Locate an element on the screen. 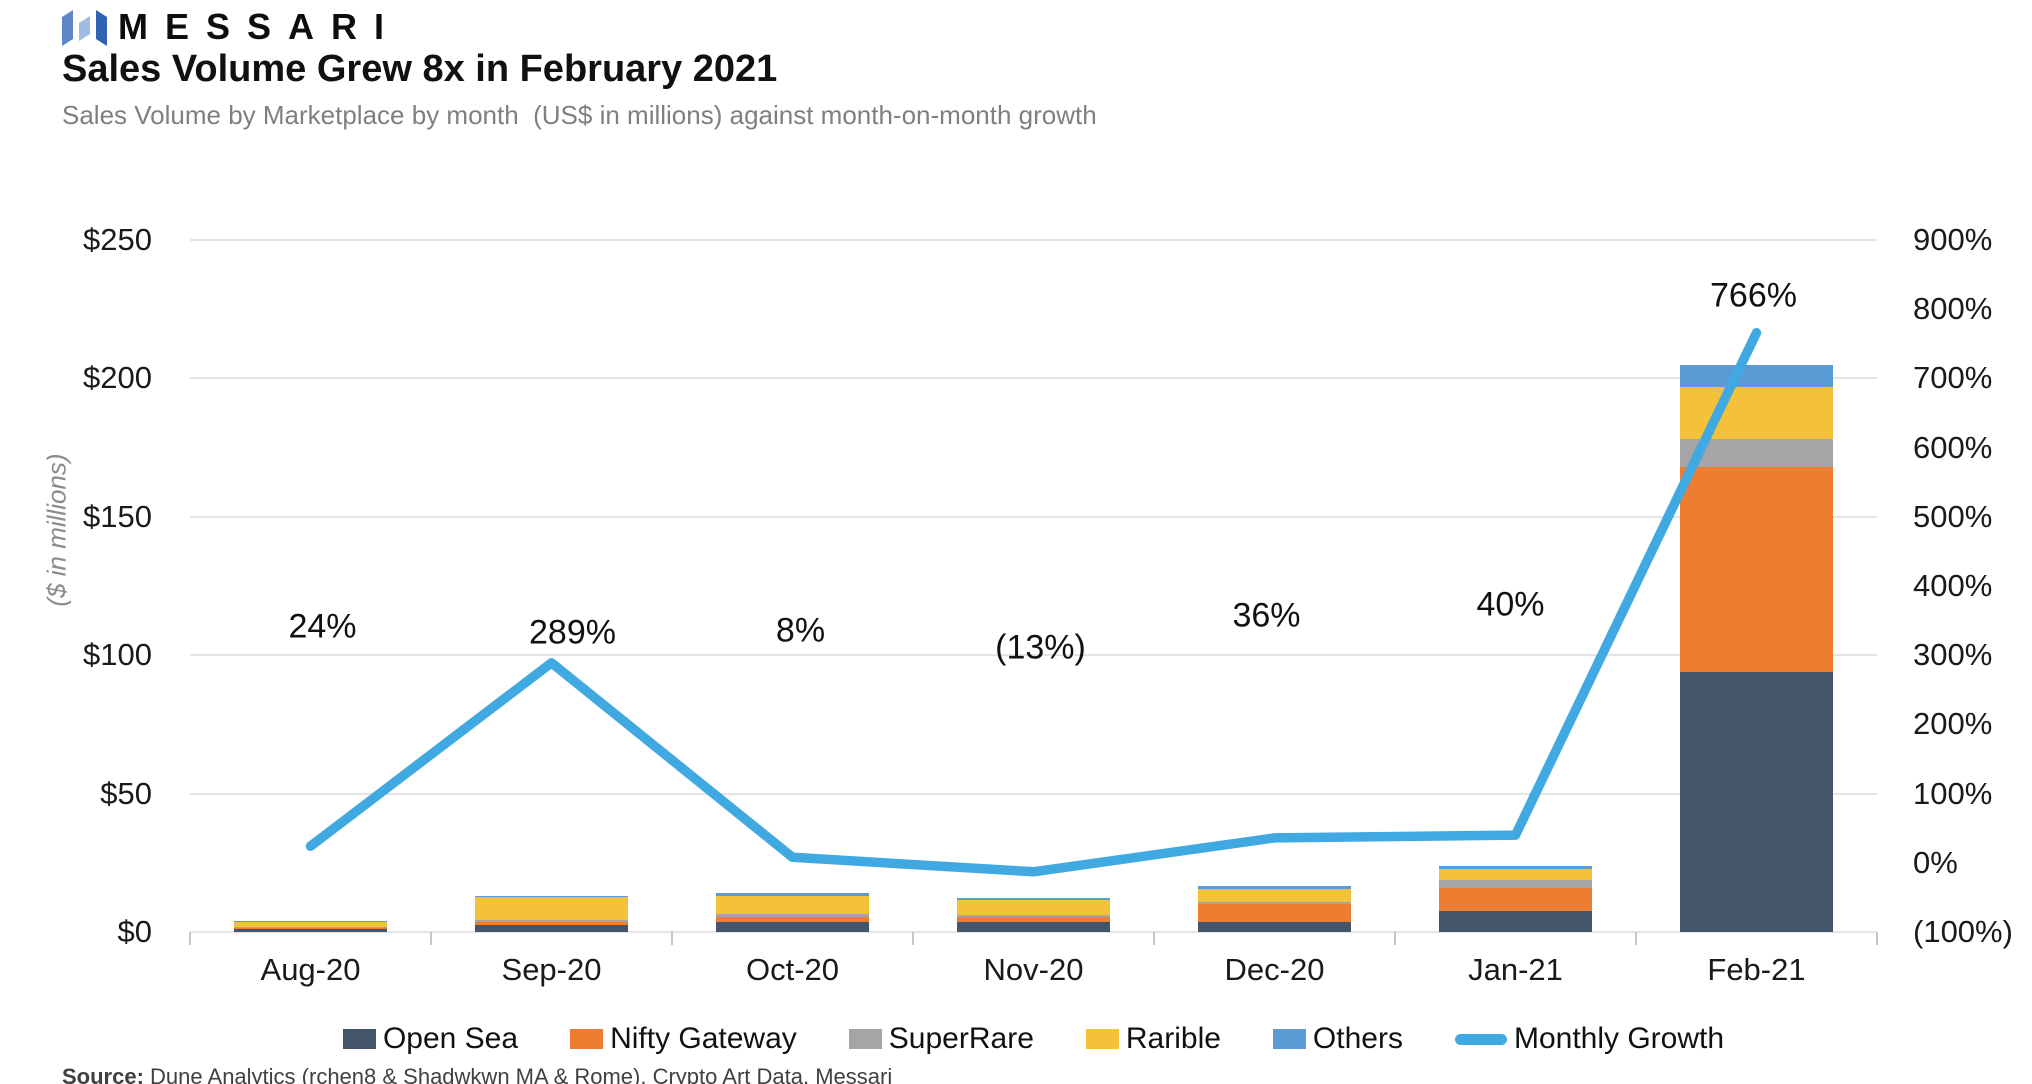 The image size is (2032, 1084). left-axis-tick-label: $250 is located at coordinates (117, 239).